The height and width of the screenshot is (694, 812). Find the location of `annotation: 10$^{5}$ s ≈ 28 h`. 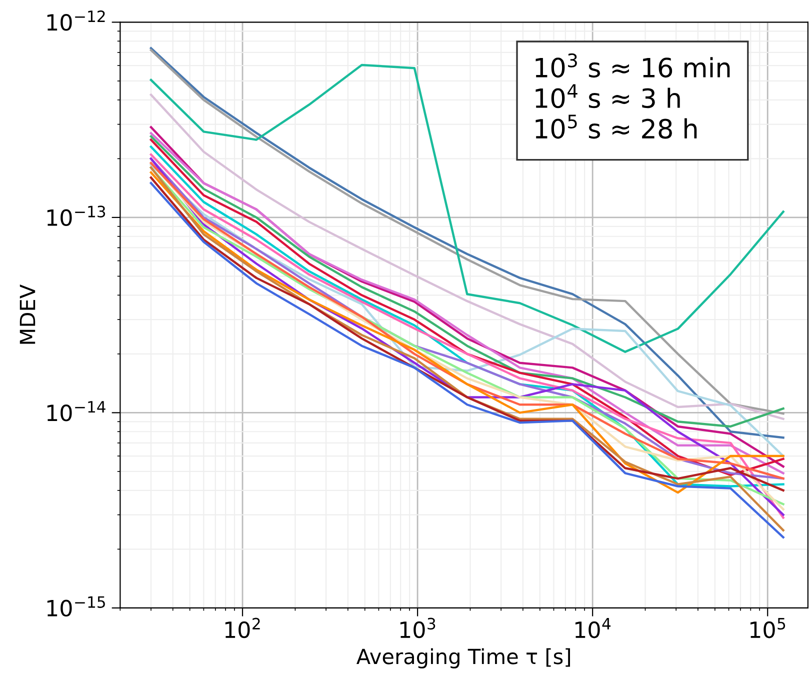

annotation: 10$^{5}$ s ≈ 28 h is located at coordinates (616, 126).